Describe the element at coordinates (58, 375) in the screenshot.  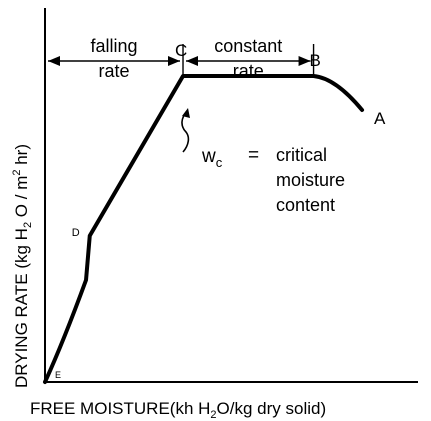
I see `point-label-e: E` at that location.